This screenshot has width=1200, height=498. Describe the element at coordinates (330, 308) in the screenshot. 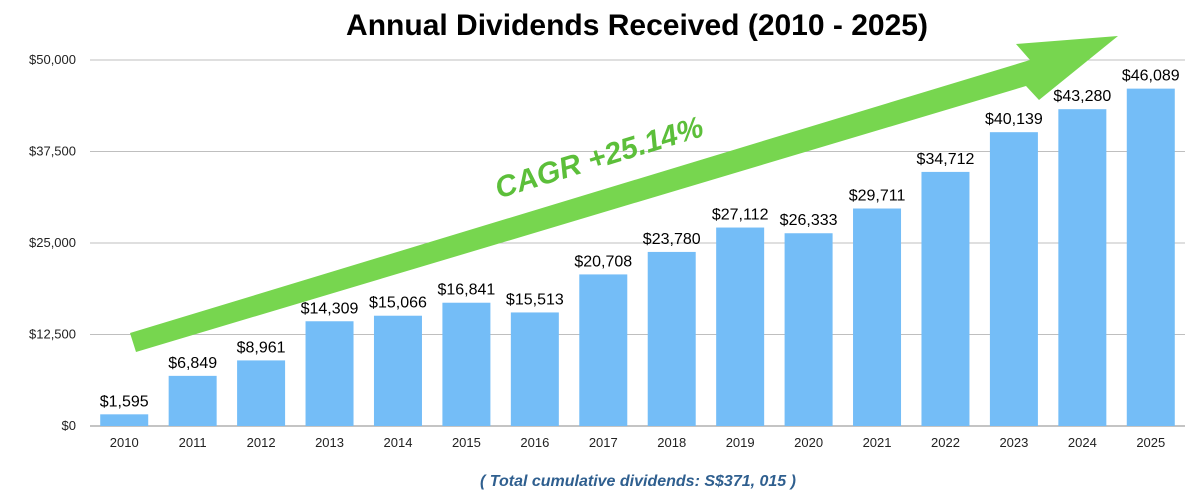

I see `bar-value-label: $14,309` at that location.